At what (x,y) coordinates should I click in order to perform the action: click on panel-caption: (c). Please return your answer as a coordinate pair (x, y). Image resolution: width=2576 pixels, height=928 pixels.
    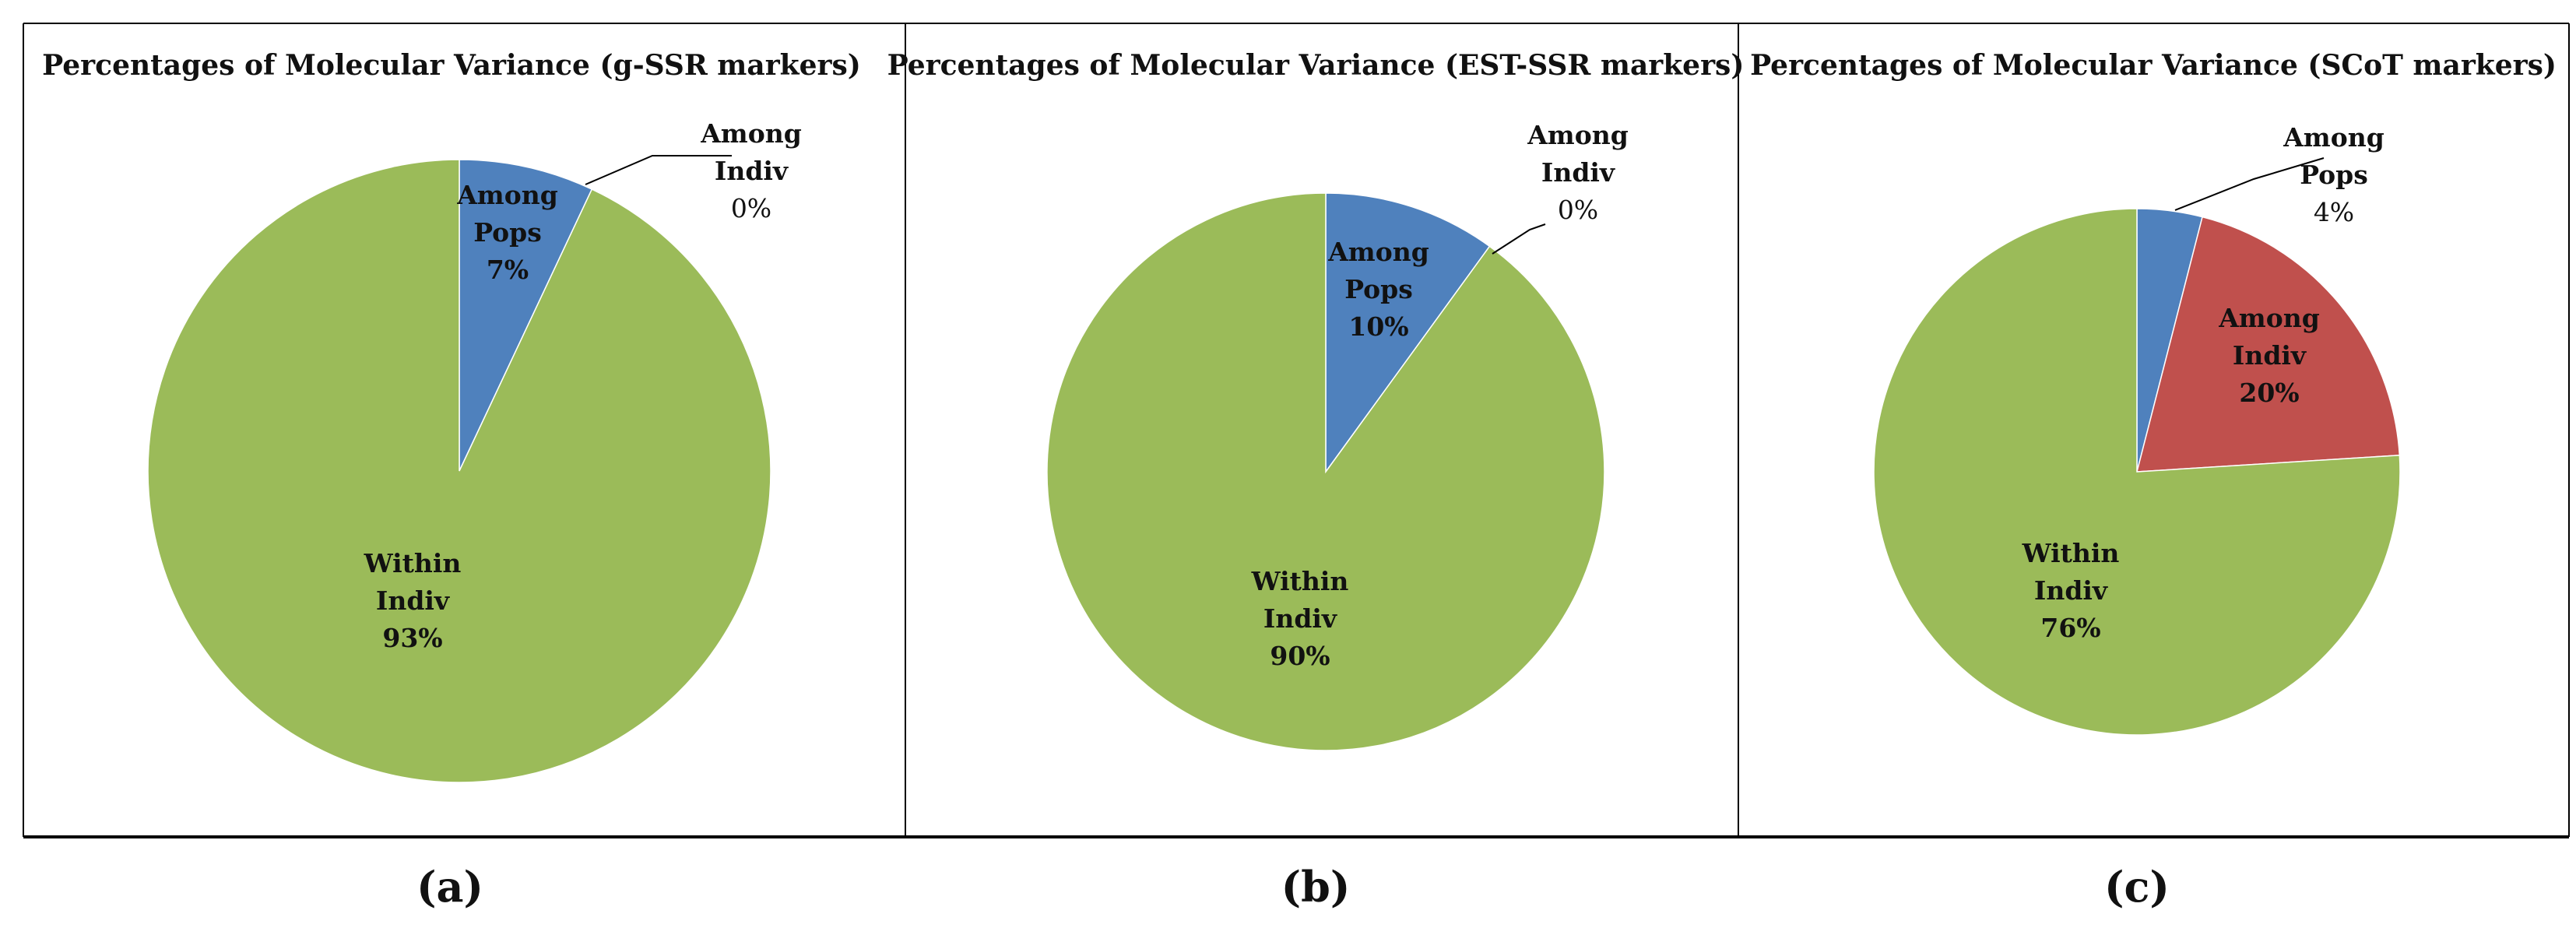
    Looking at the image, I should click on (2137, 887).